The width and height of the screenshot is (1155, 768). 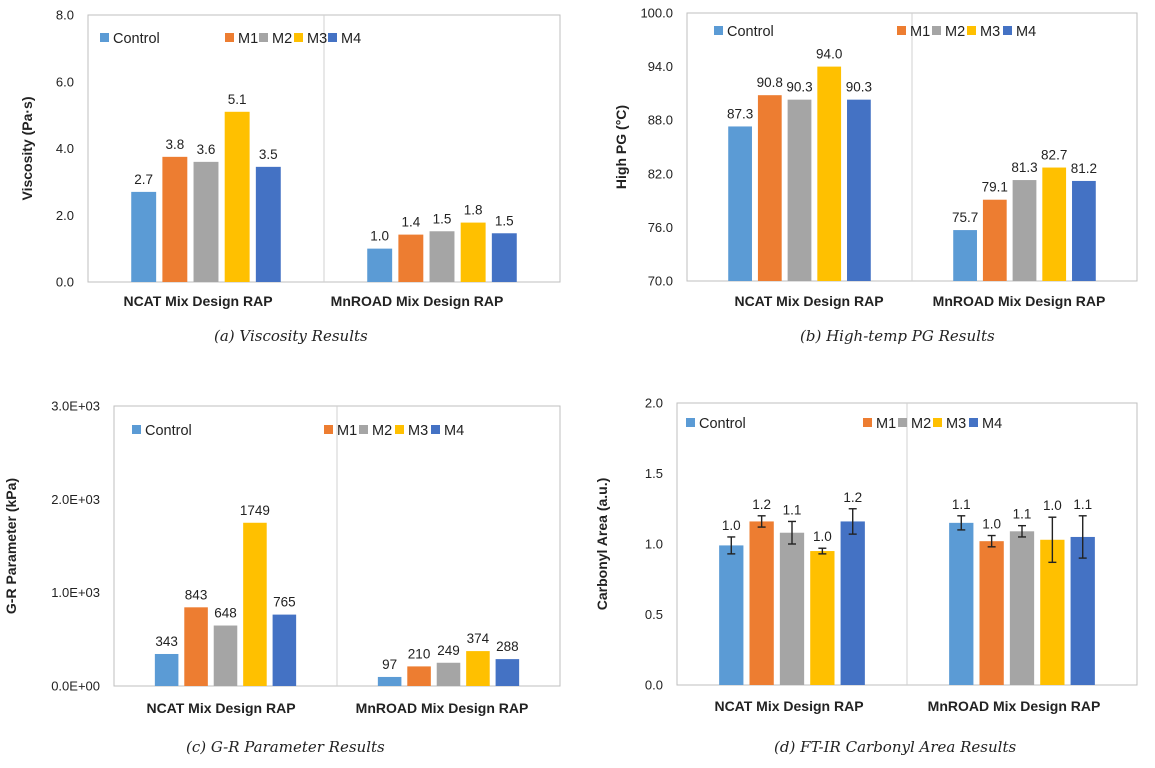 I want to click on data-label: 1749, so click(x=255, y=510).